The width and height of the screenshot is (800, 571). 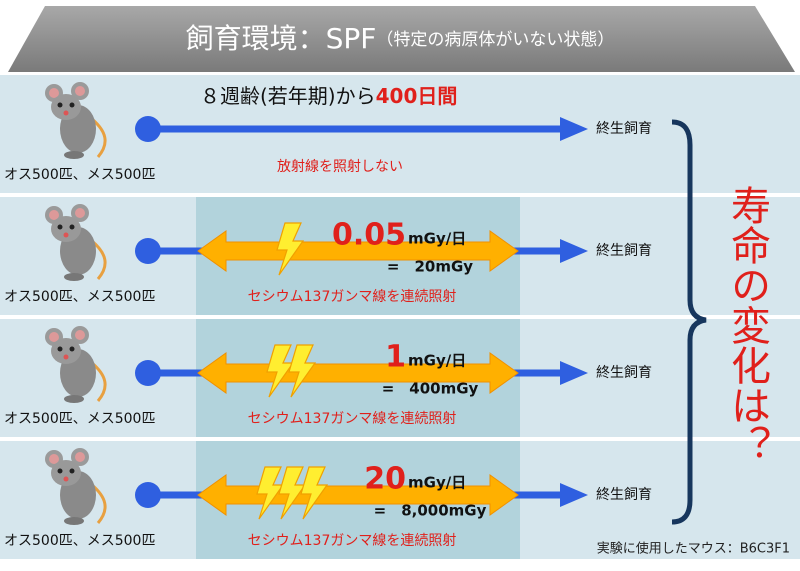 What do you see at coordinates (689, 322) in the screenshot?
I see `bracket` at bounding box center [689, 322].